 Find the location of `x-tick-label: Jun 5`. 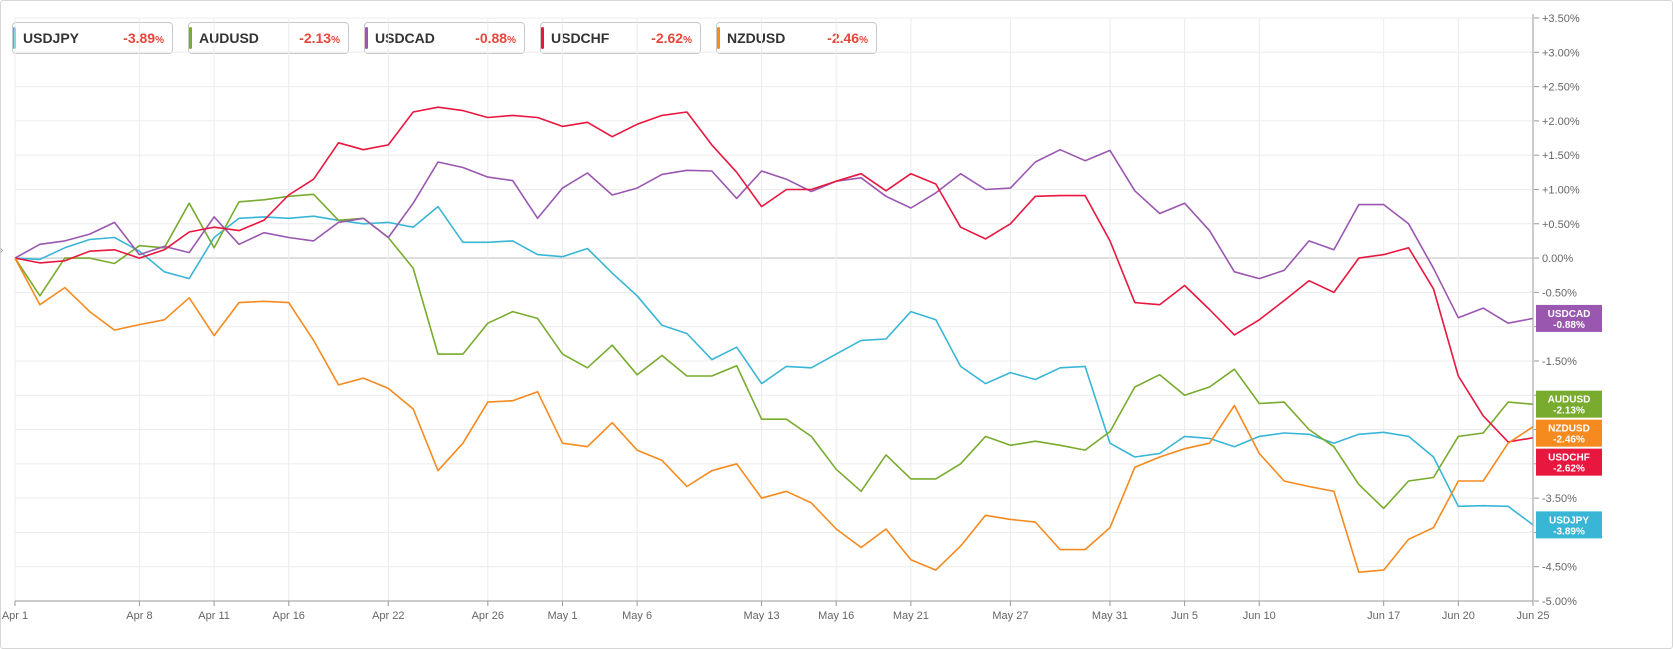

x-tick-label: Jun 5 is located at coordinates (1184, 616).